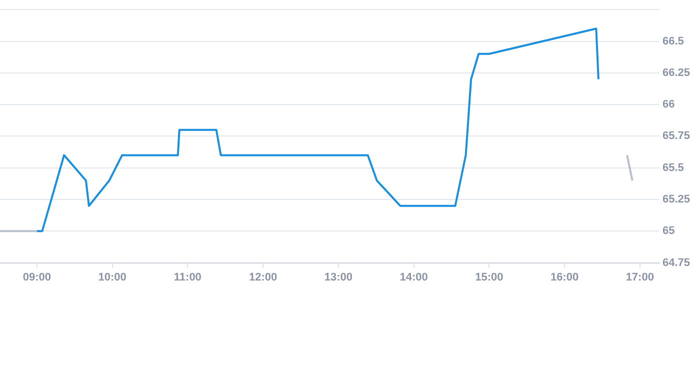 This screenshot has width=693, height=365. I want to click on x-tick-label: 15:00, so click(489, 277).